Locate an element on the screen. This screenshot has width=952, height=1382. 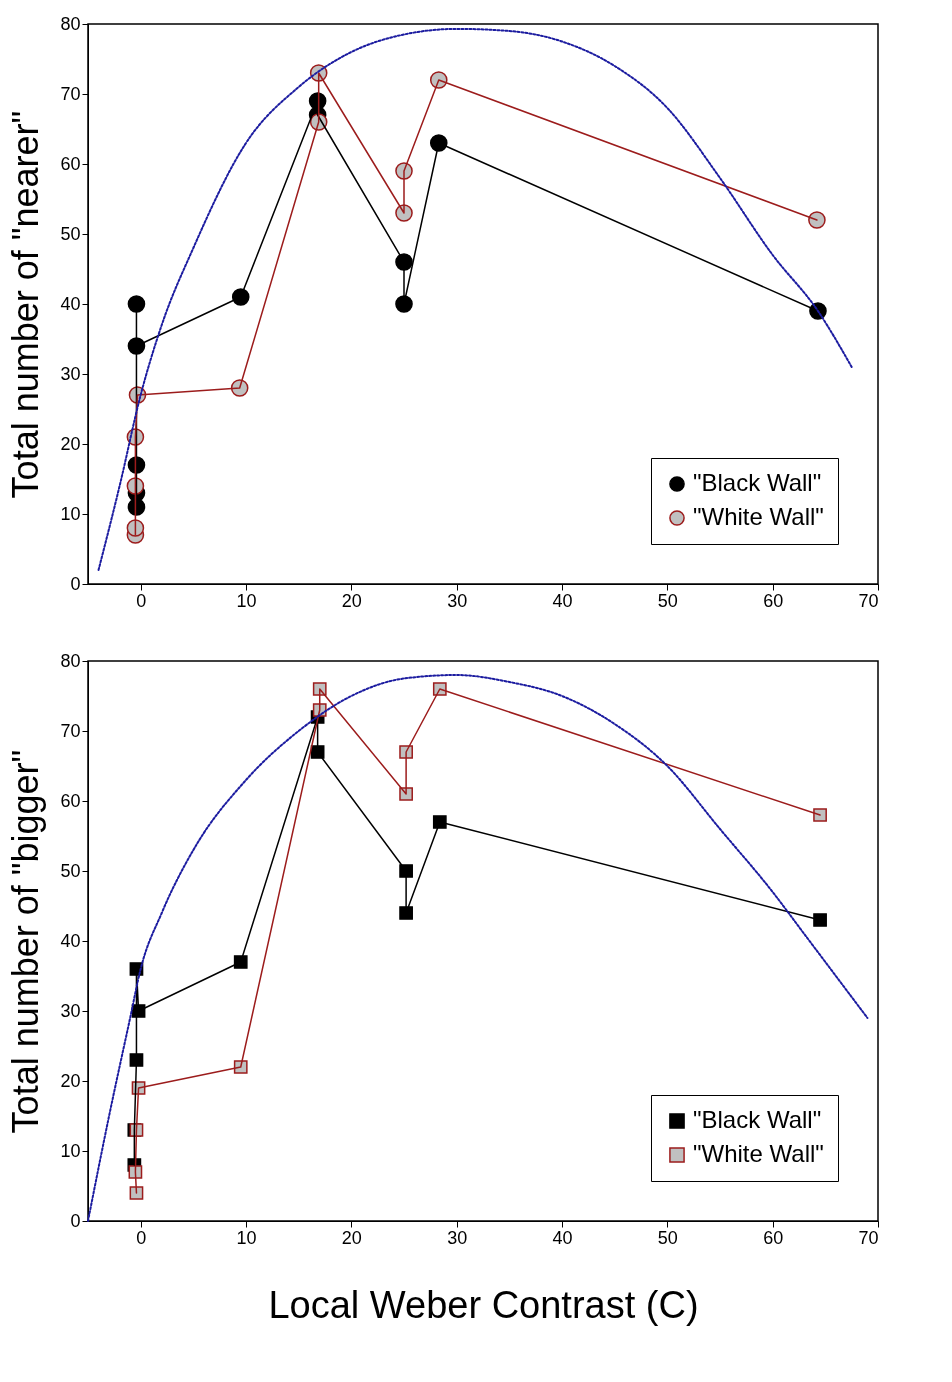
y-axis-title: Total number of "bigger" is located at coordinates (26, 941).